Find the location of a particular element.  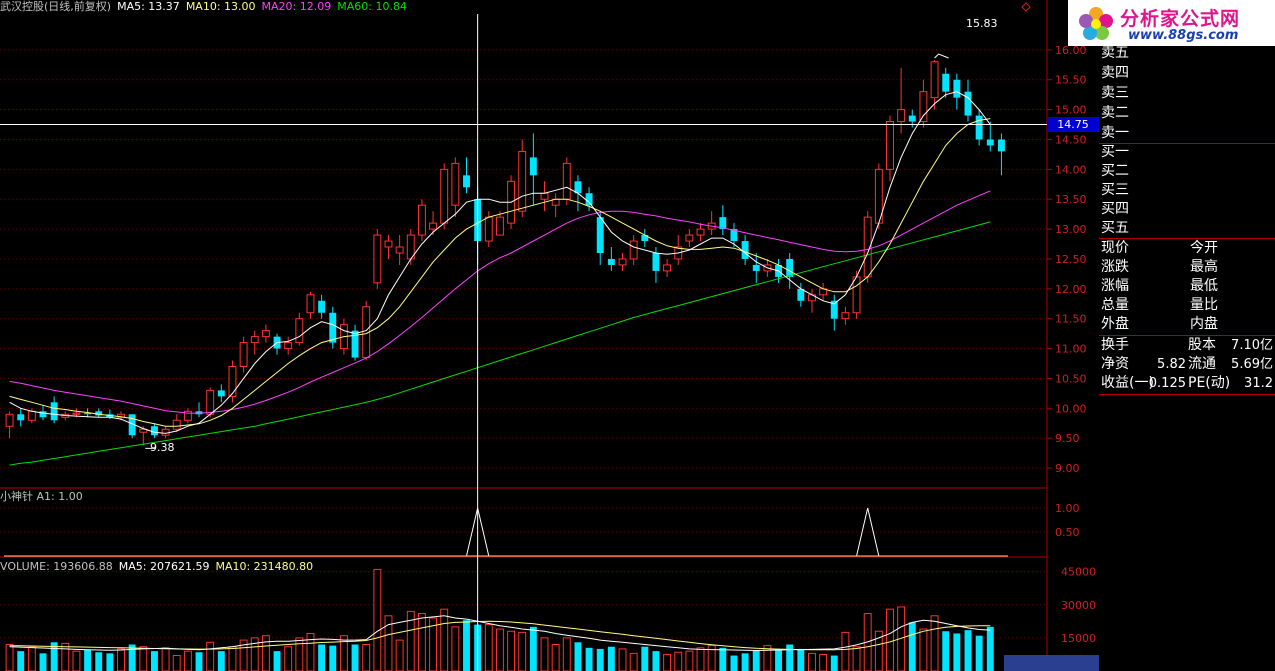

fundamentals-divider is located at coordinates (1187, 335).